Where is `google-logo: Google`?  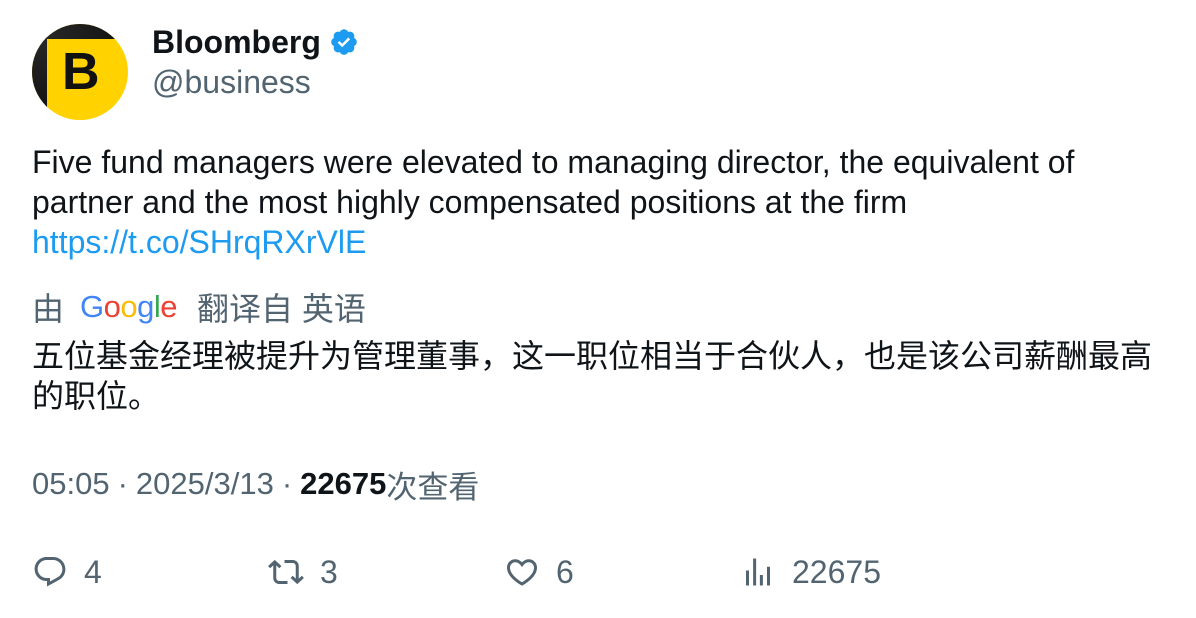 google-logo: Google is located at coordinates (129, 306).